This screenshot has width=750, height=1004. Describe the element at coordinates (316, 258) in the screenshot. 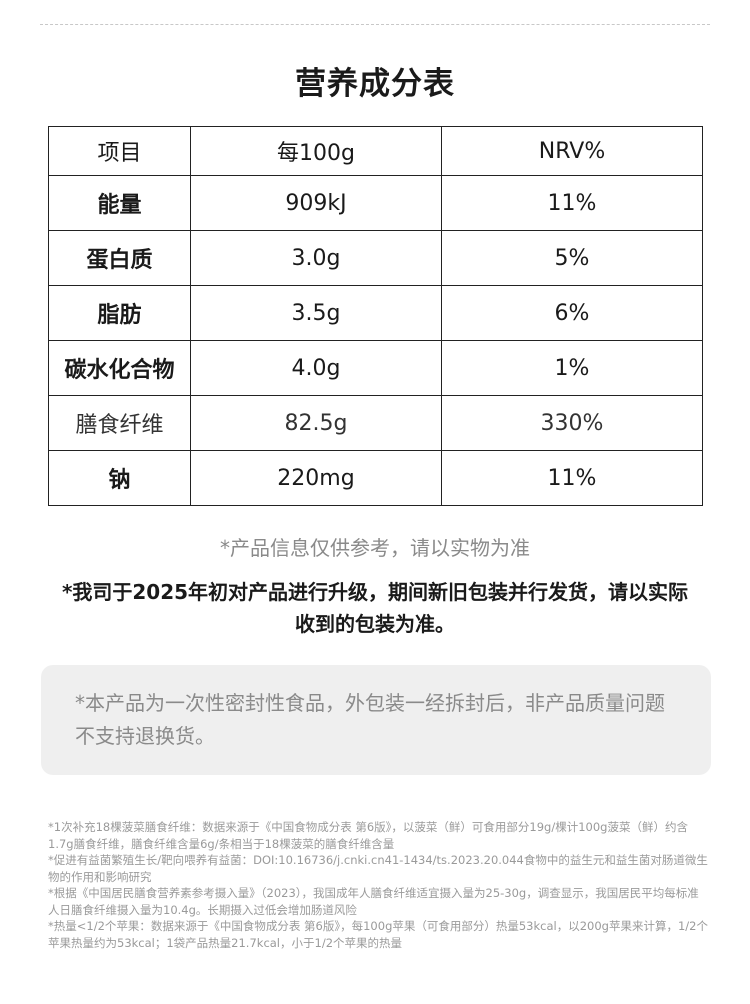

I see `cell-per-100g: 3.0g` at that location.